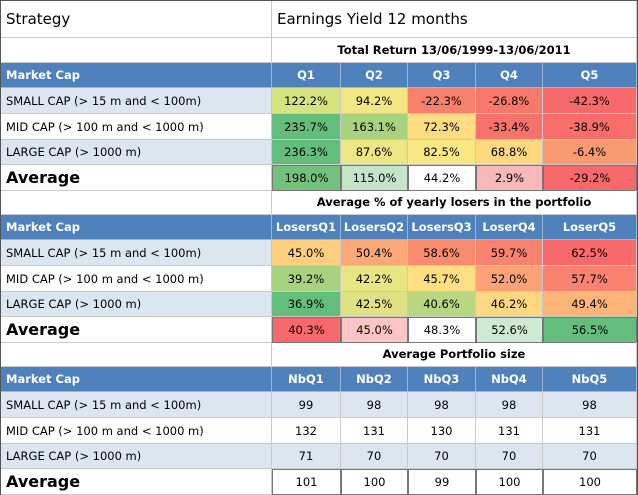  I want to click on value-cell: 50.4%, so click(374, 253).